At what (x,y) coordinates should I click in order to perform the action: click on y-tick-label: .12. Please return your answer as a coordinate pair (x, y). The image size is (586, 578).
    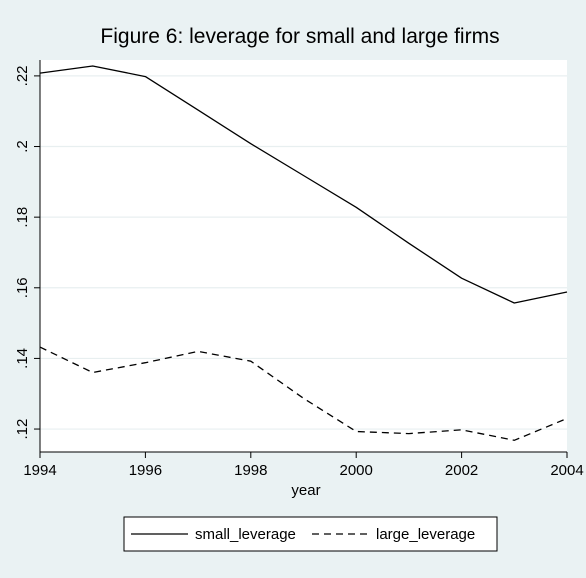
    Looking at the image, I should click on (22, 429).